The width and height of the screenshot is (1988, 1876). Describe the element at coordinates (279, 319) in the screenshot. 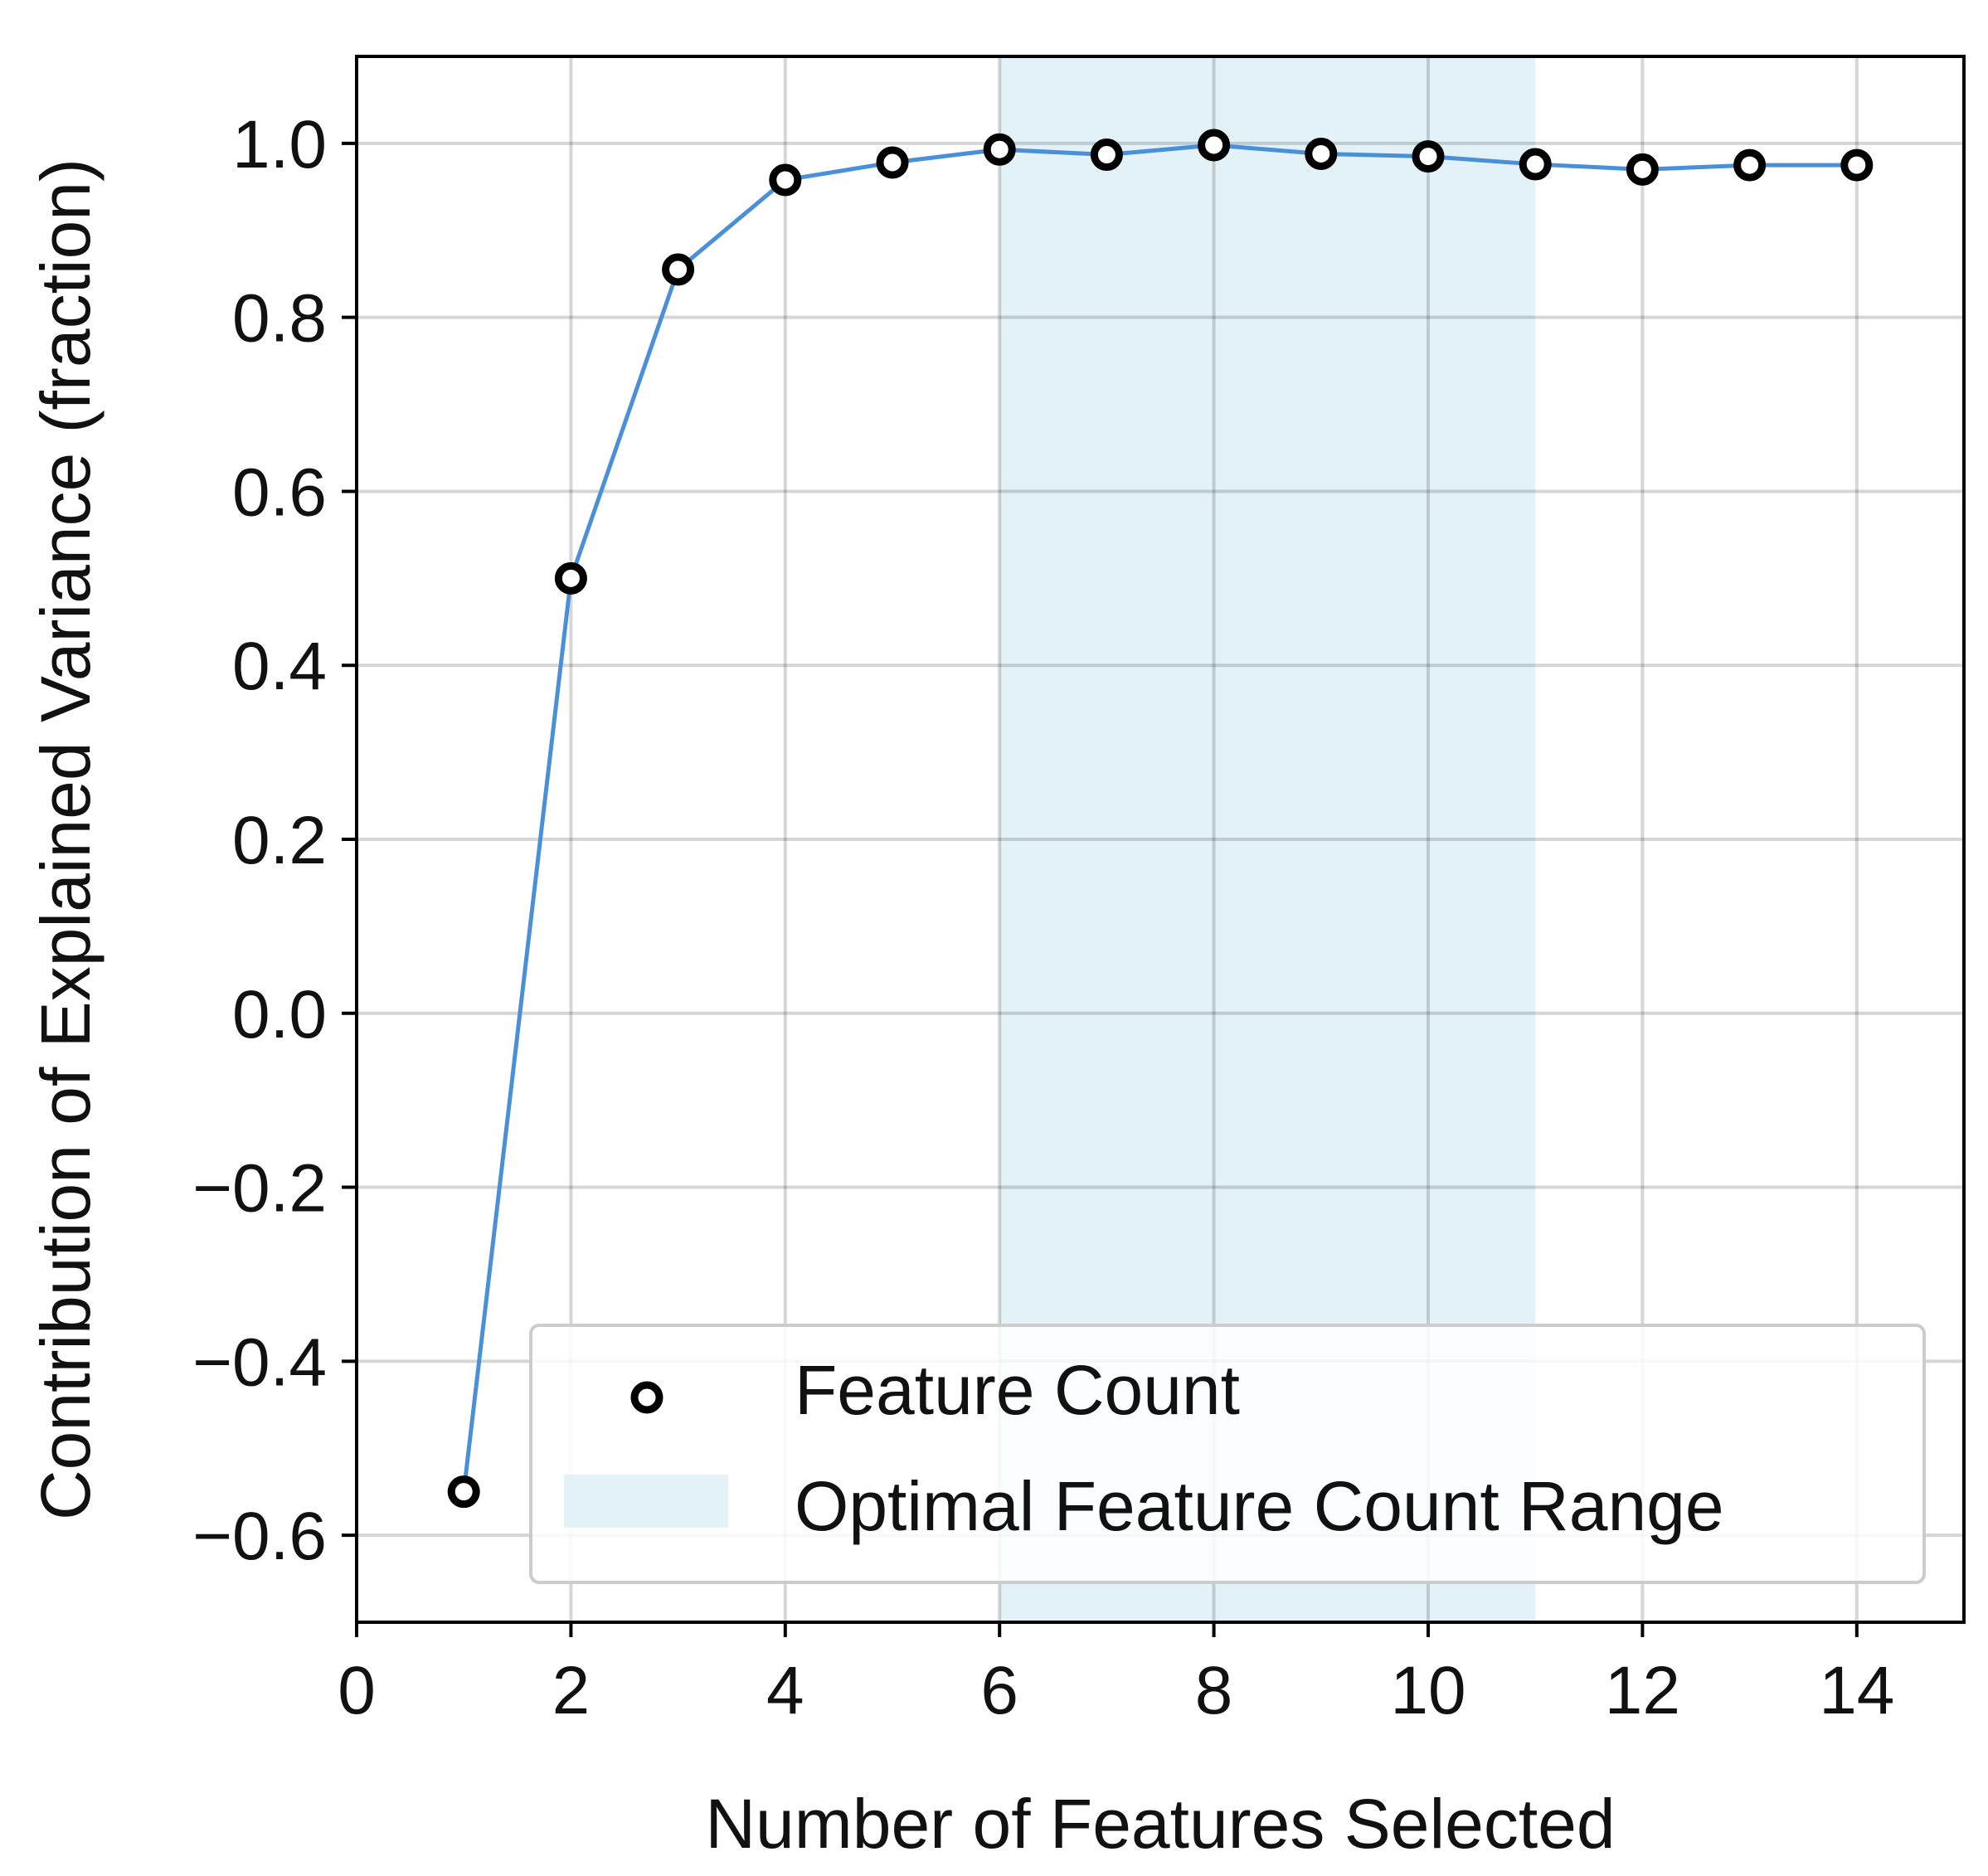

I see `y-tick-label: 0.8` at that location.